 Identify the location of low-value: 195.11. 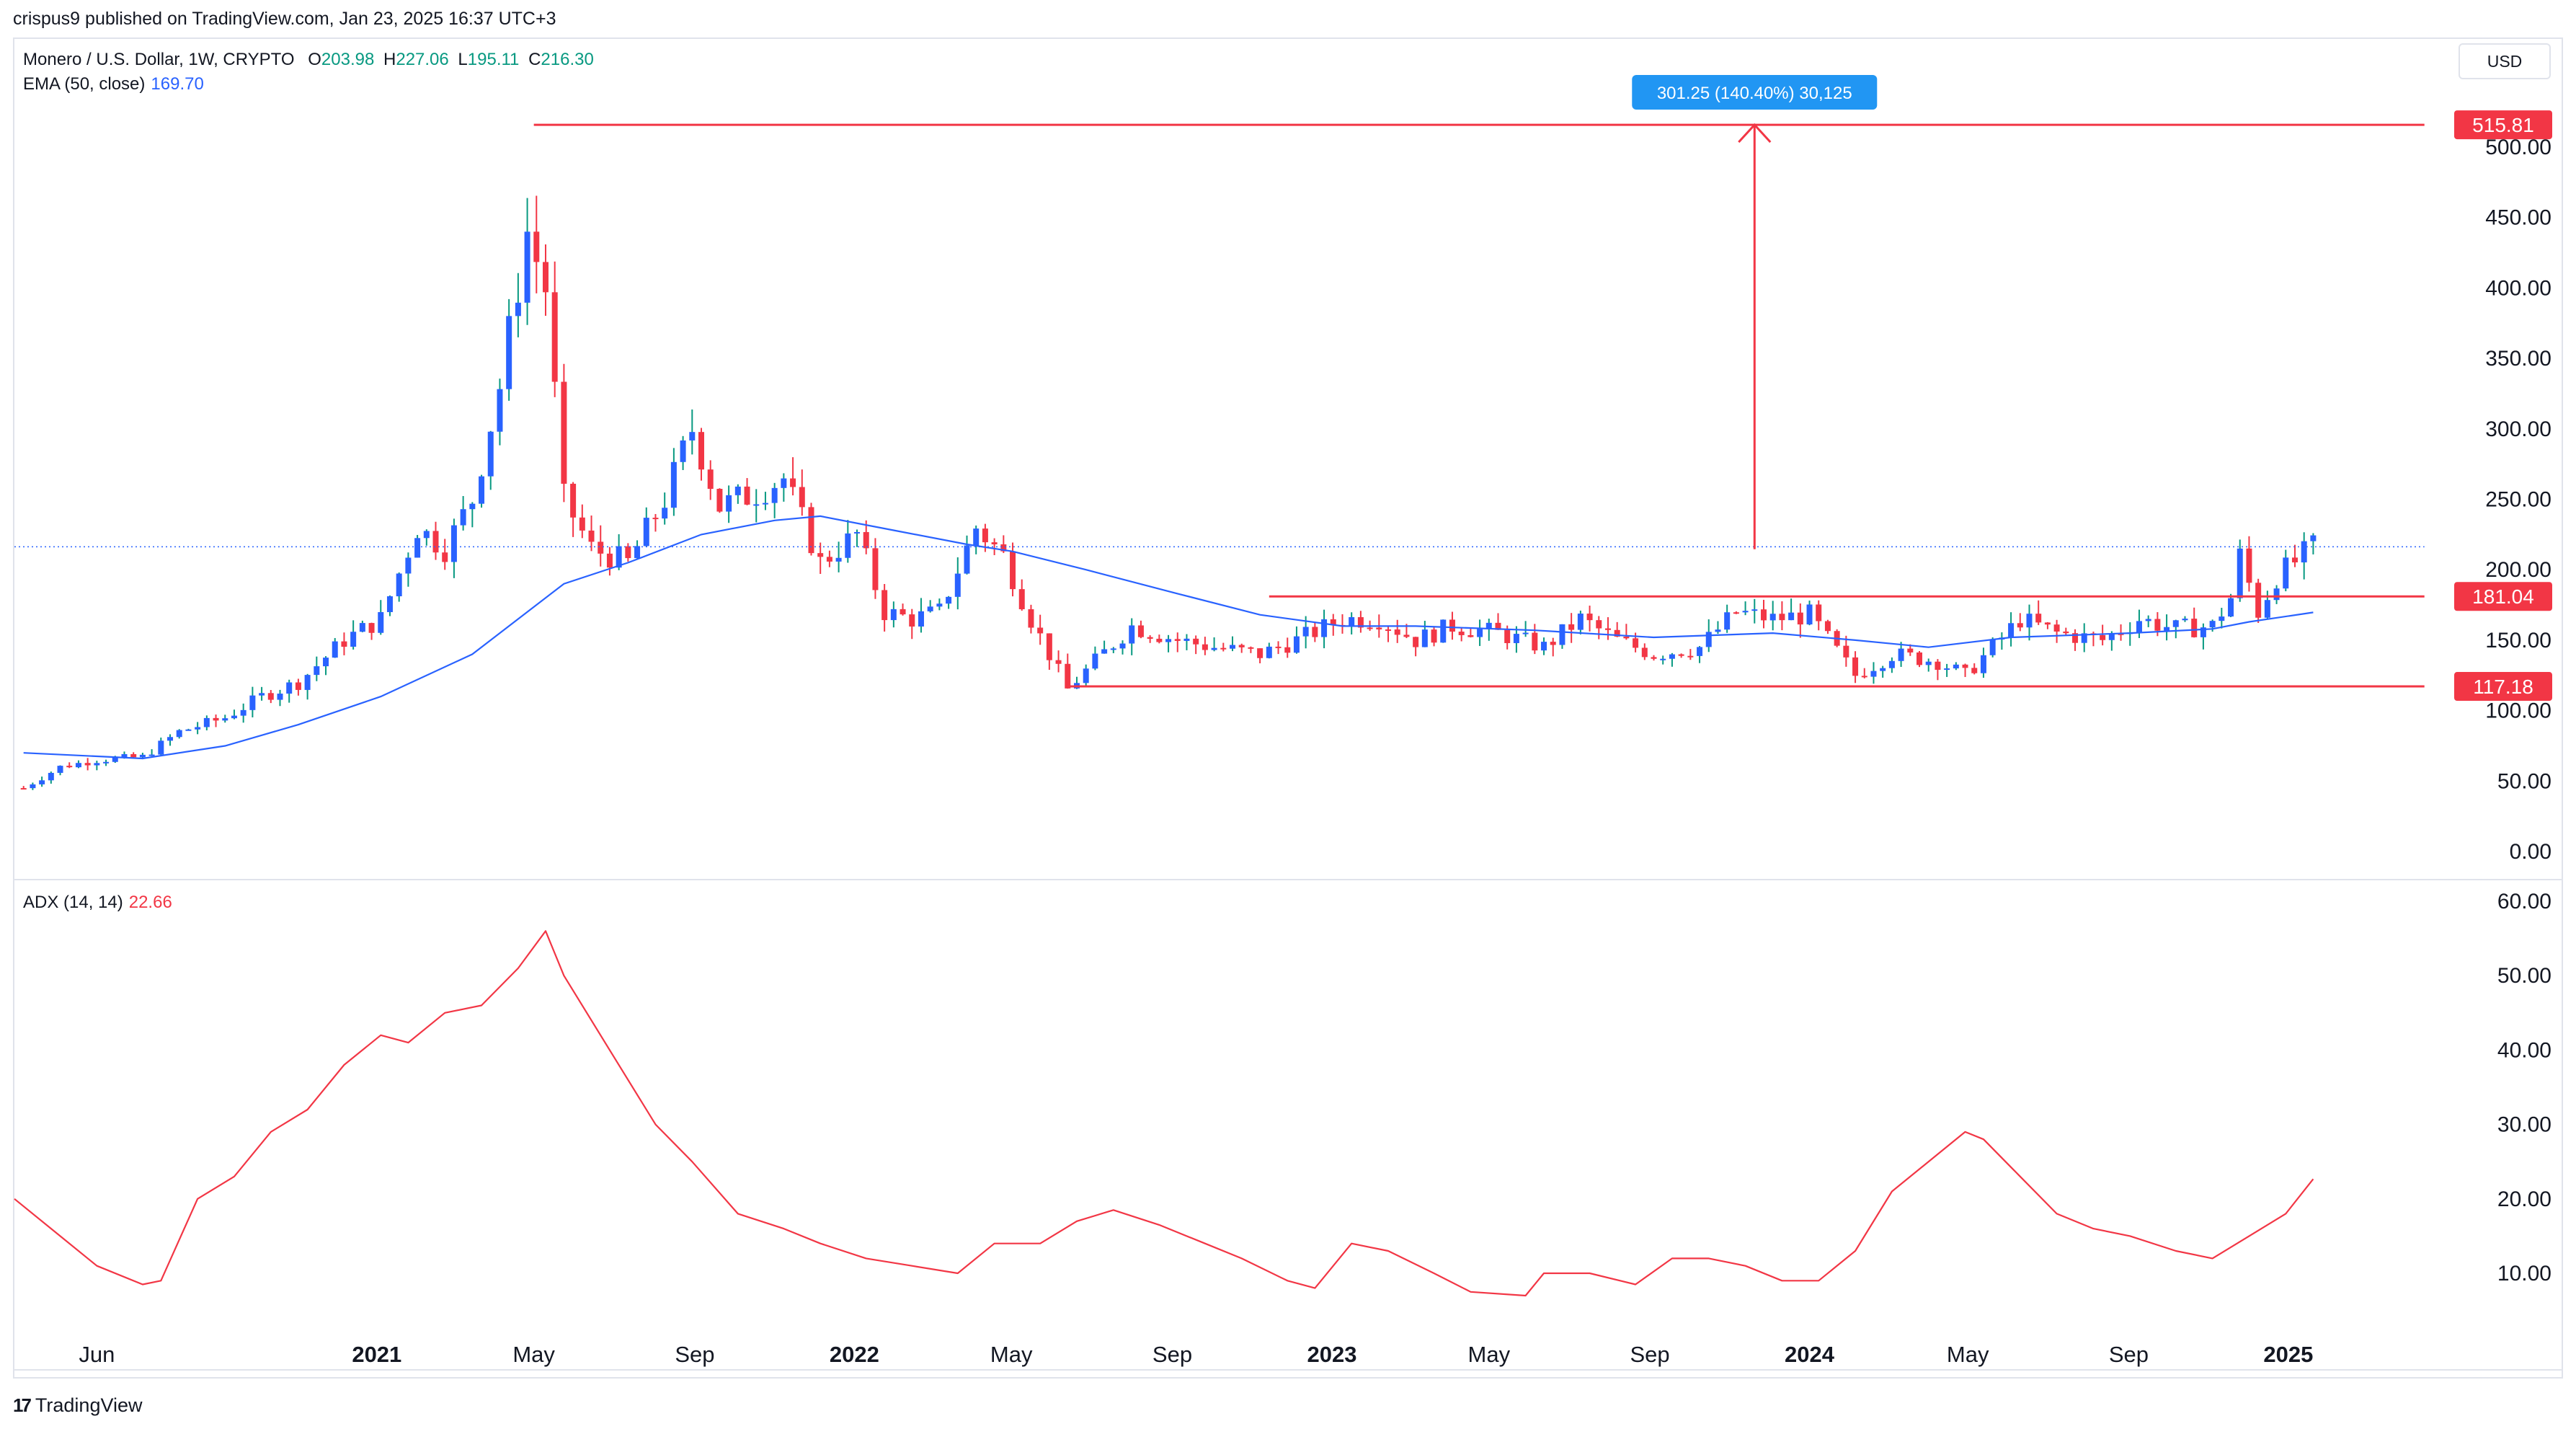
(494, 60).